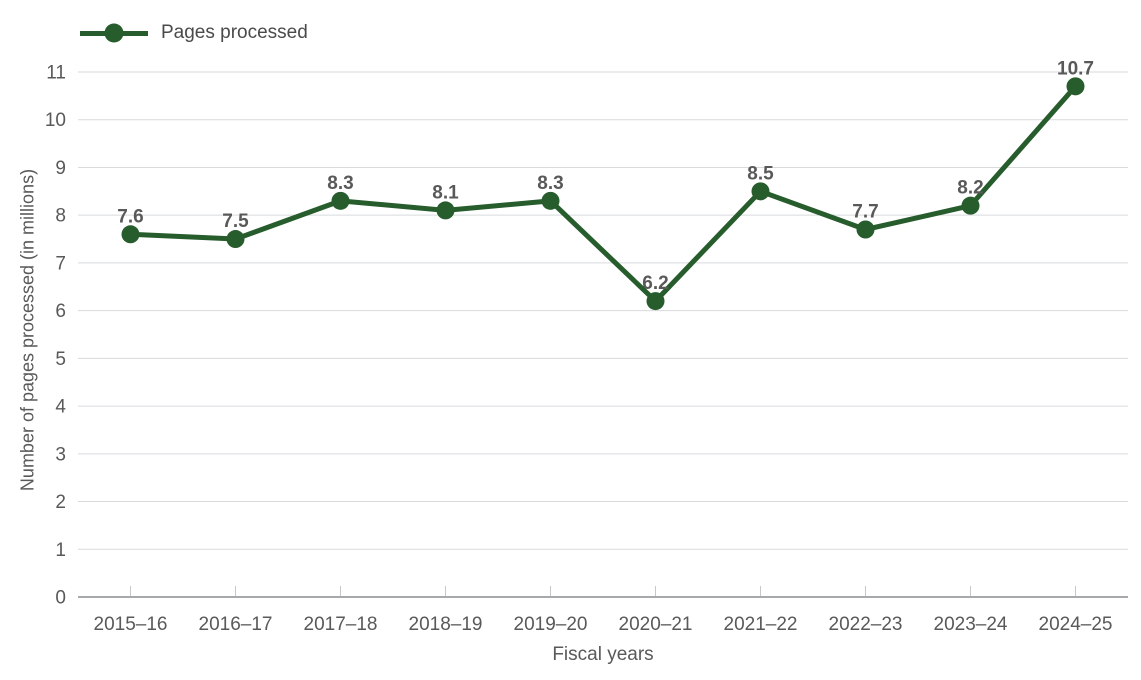 The height and width of the screenshot is (680, 1141). Describe the element at coordinates (60, 598) in the screenshot. I see `y-tick-label: 0` at that location.